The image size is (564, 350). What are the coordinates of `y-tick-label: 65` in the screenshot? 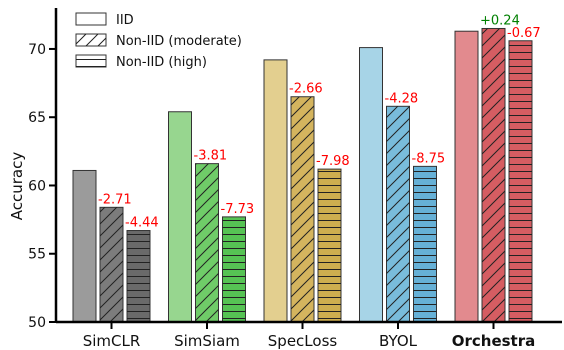 It's located at (37, 118).